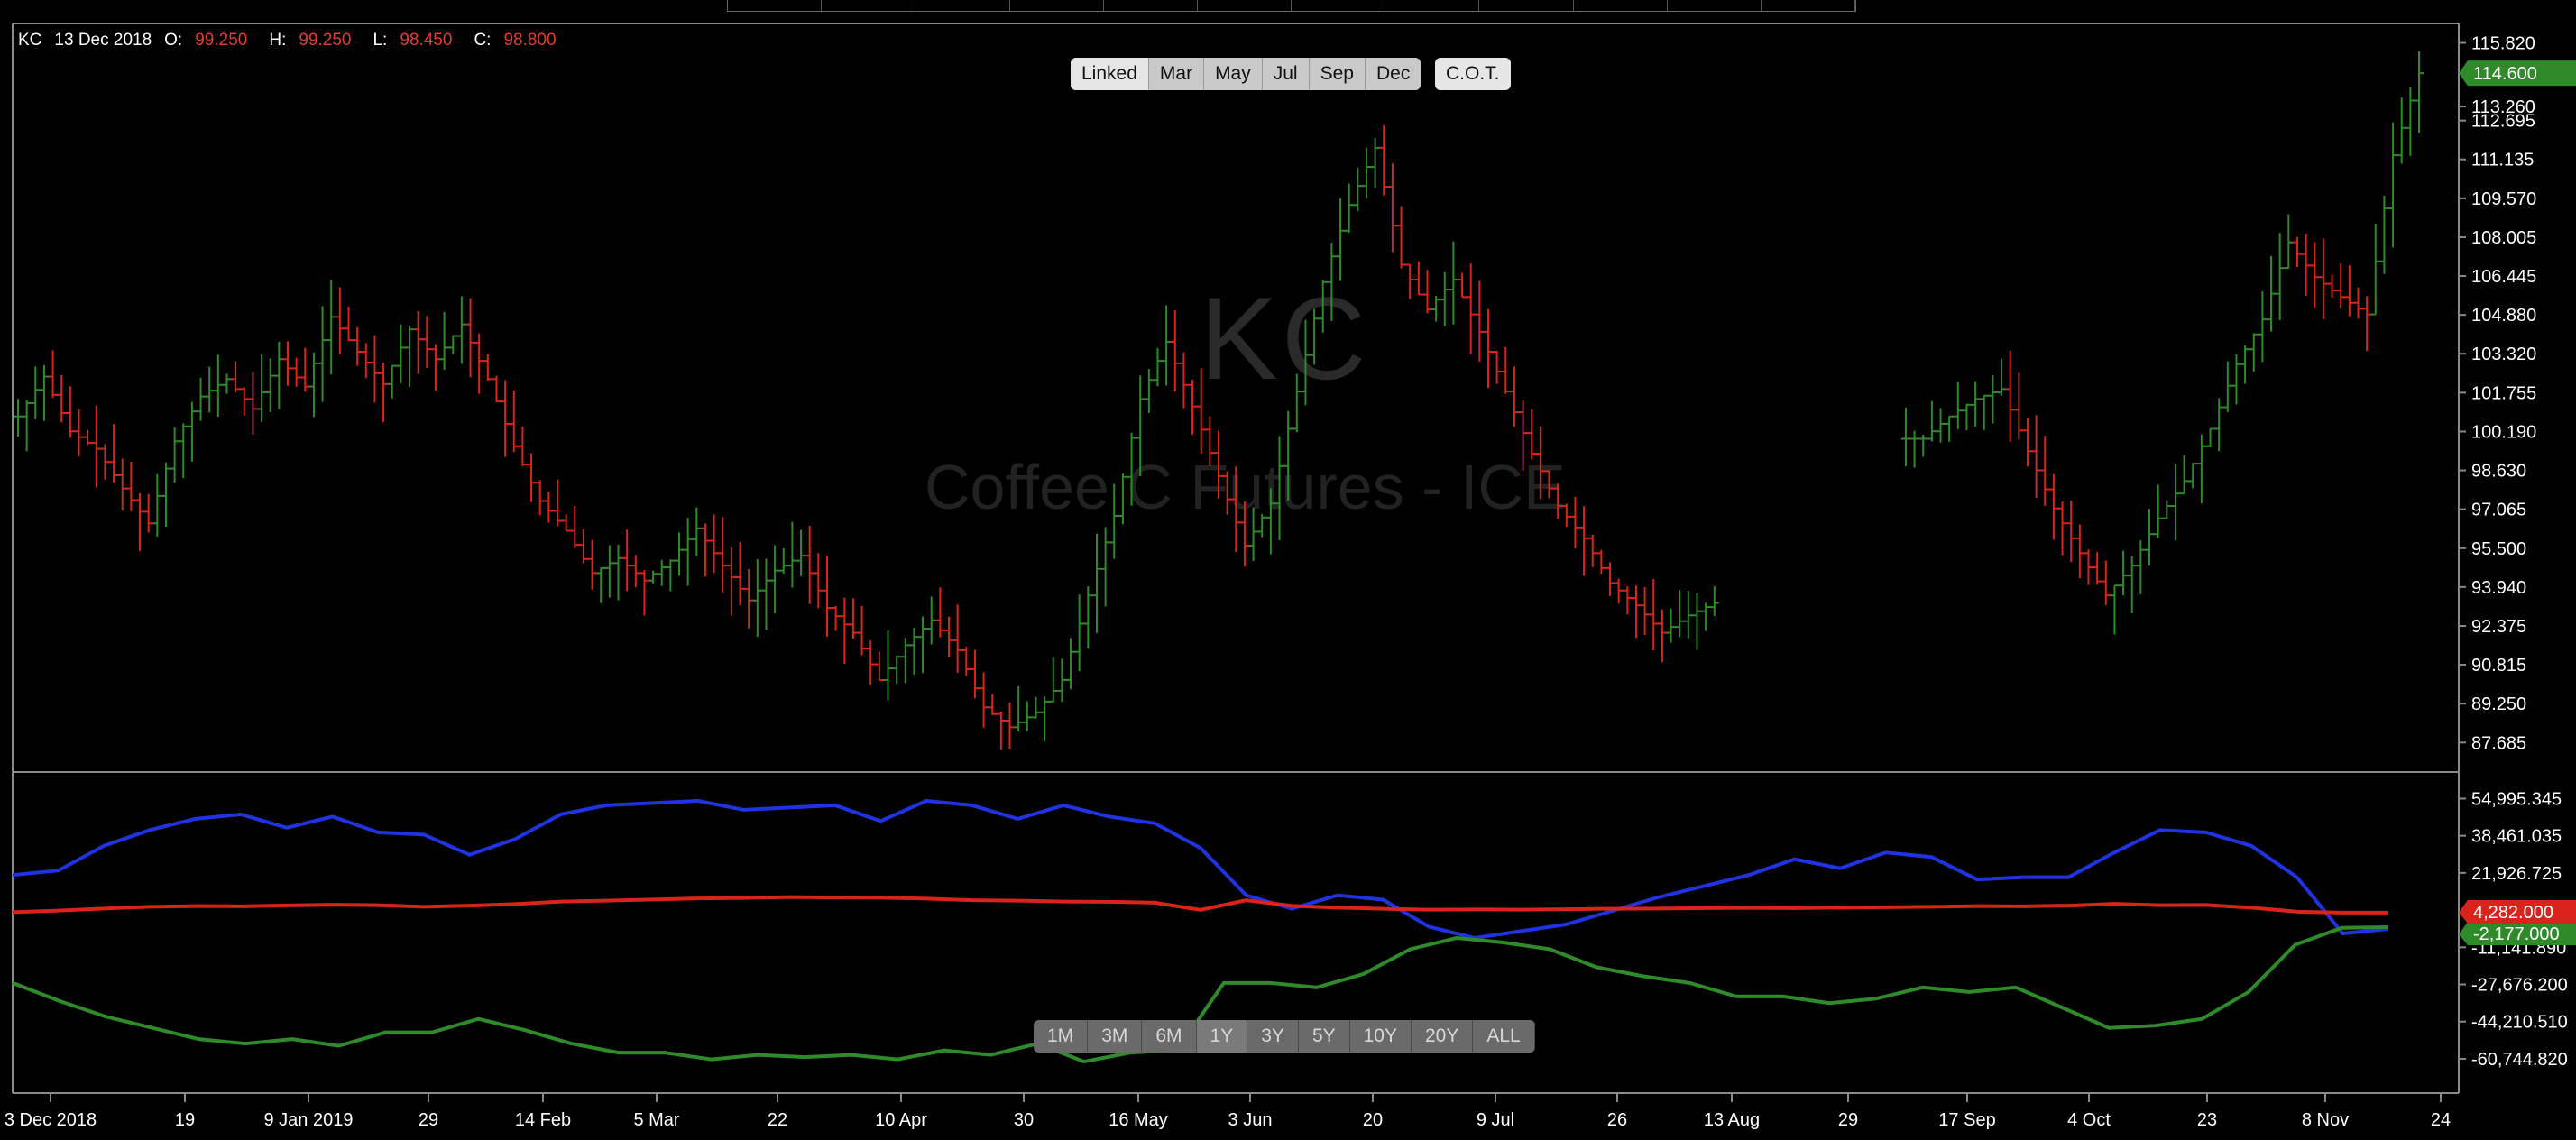 This screenshot has height=1140, width=2576. Describe the element at coordinates (2503, 316) in the screenshot. I see `y-tick-label: 104.880` at that location.